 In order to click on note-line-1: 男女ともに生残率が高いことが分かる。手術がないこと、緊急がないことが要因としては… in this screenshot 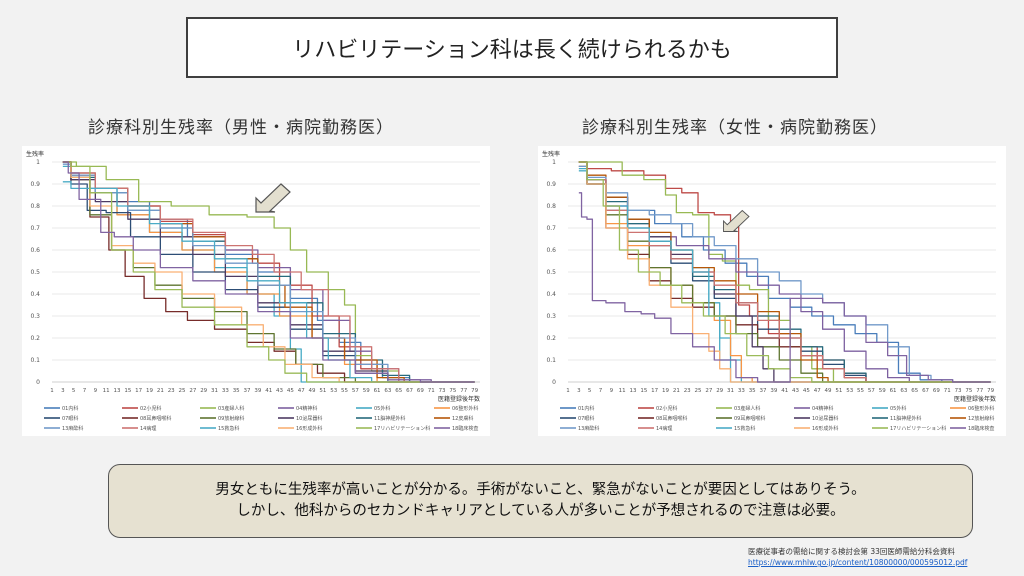, I will do `click(540, 490)`.